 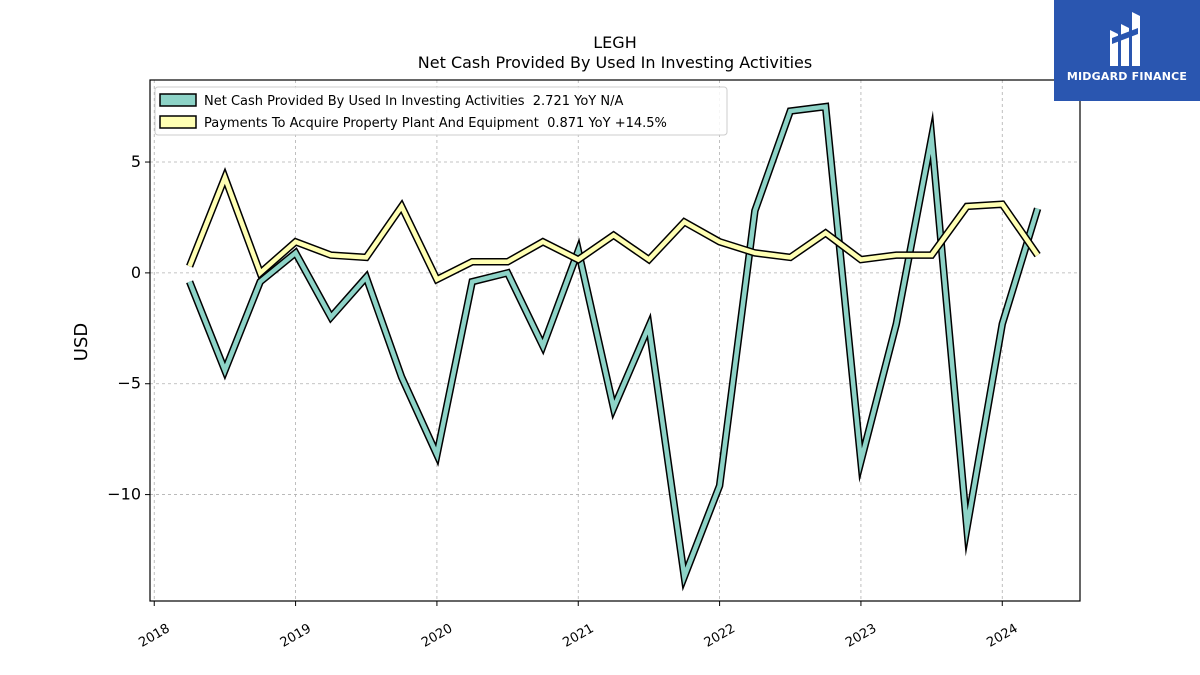 What do you see at coordinates (614, 42) in the screenshot?
I see `chart-title: LEGH` at bounding box center [614, 42].